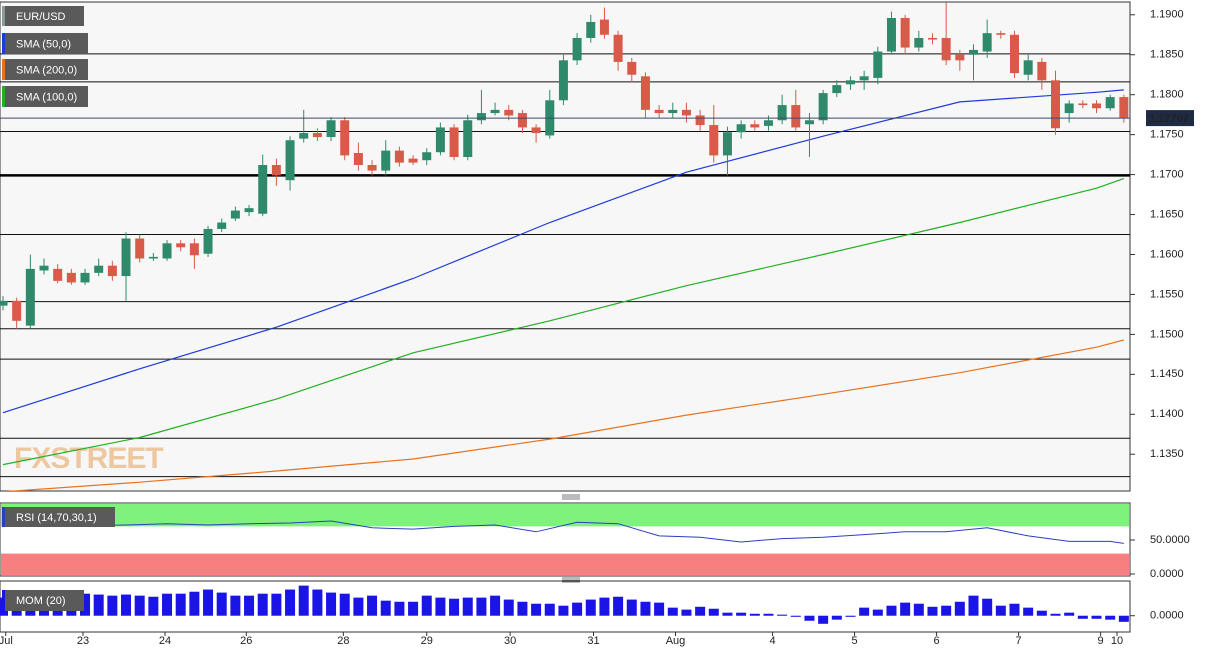 This screenshot has height=653, width=1214. Describe the element at coordinates (427, 641) in the screenshot. I see `x-tick-label: 29` at that location.